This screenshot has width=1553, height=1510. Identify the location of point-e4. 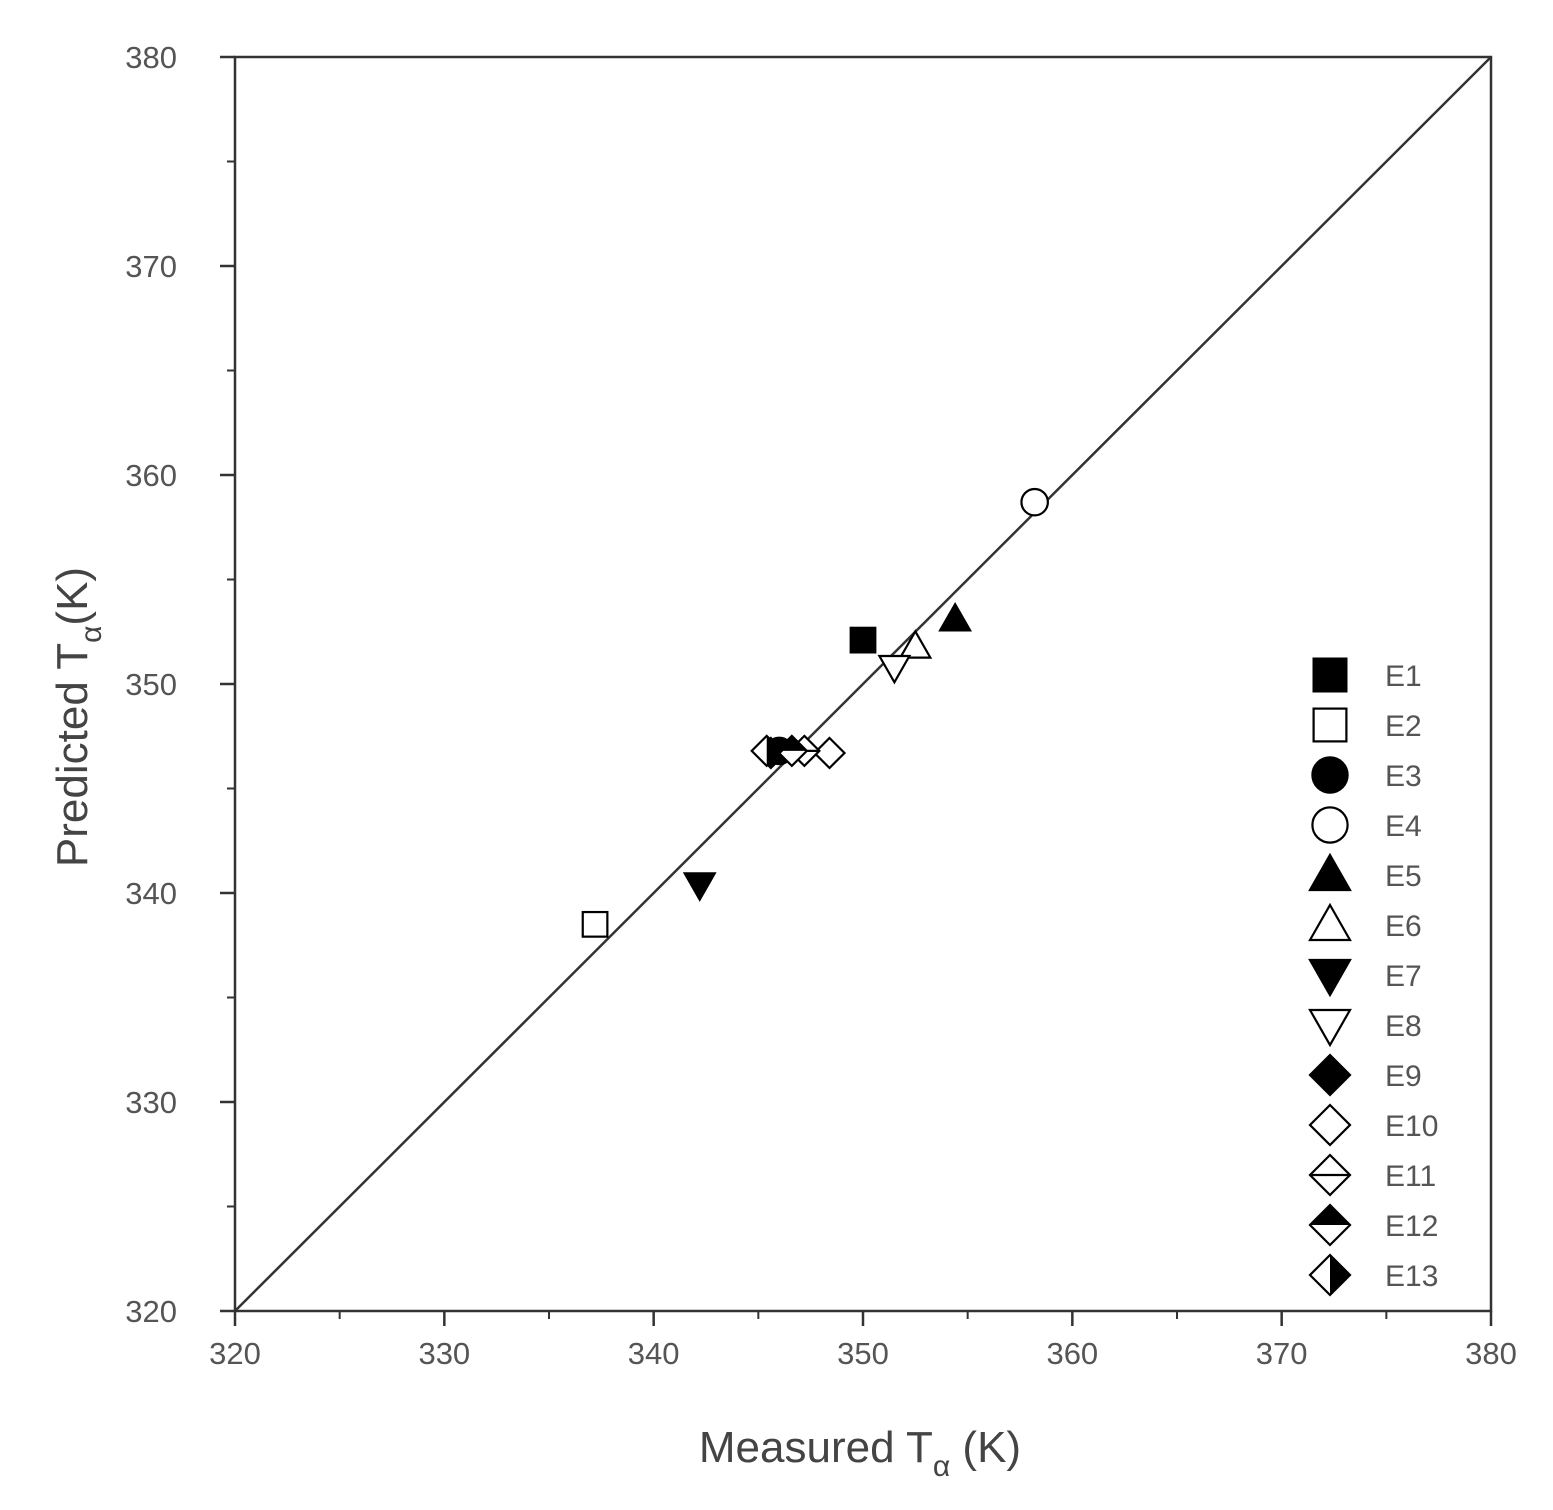
(1034, 502).